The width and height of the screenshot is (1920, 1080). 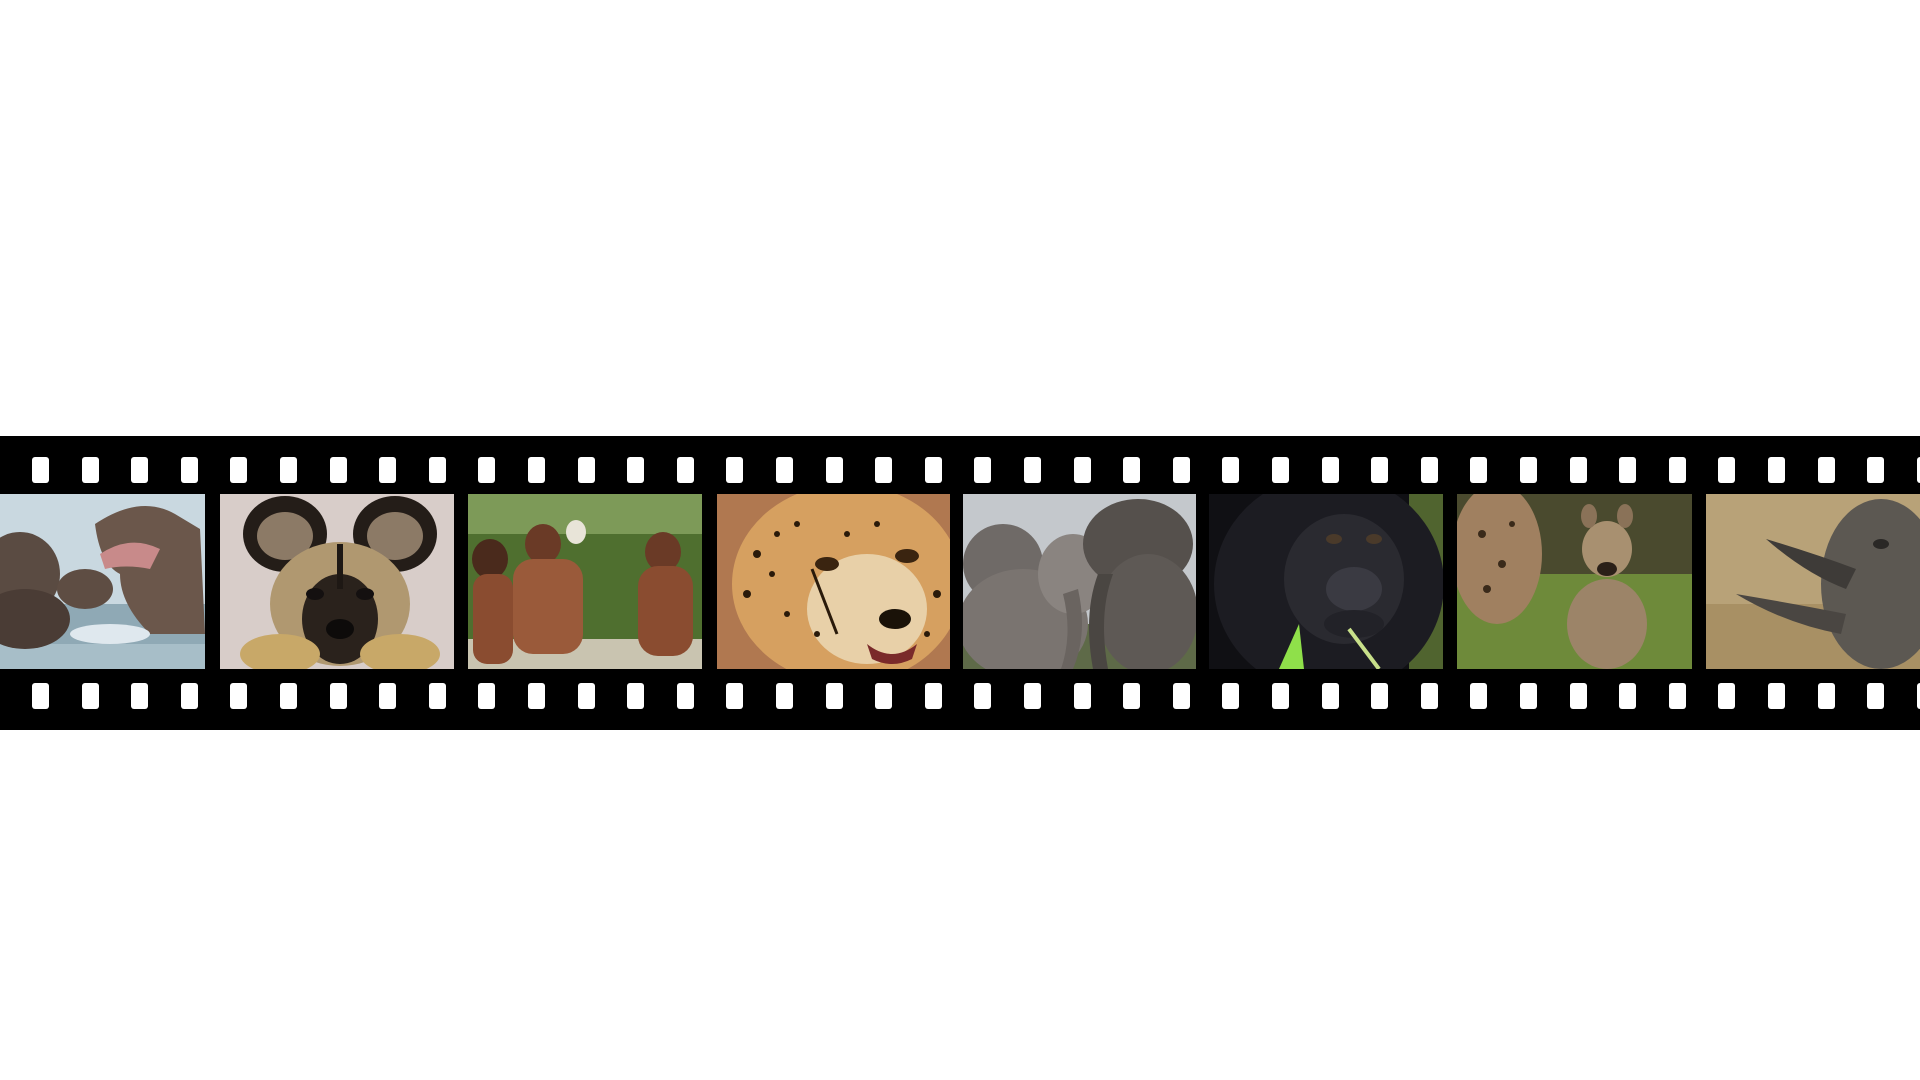 What do you see at coordinates (102, 581) in the screenshot?
I see `frame-hippos-photo` at bounding box center [102, 581].